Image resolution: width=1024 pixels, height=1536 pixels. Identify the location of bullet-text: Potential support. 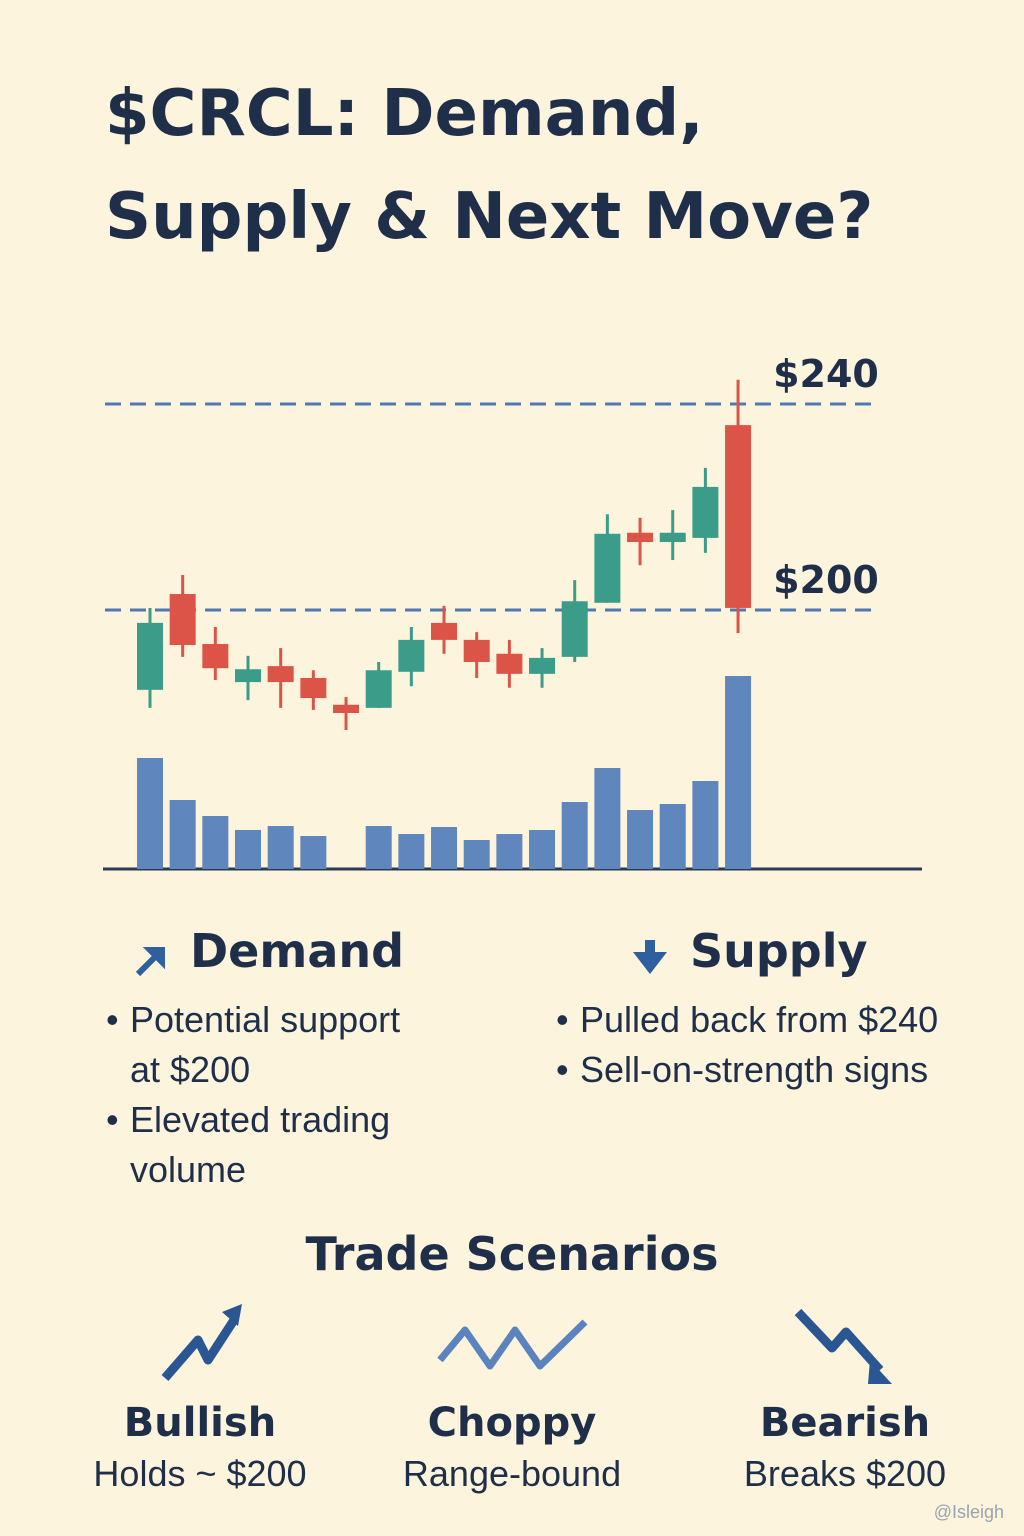
(265, 1019).